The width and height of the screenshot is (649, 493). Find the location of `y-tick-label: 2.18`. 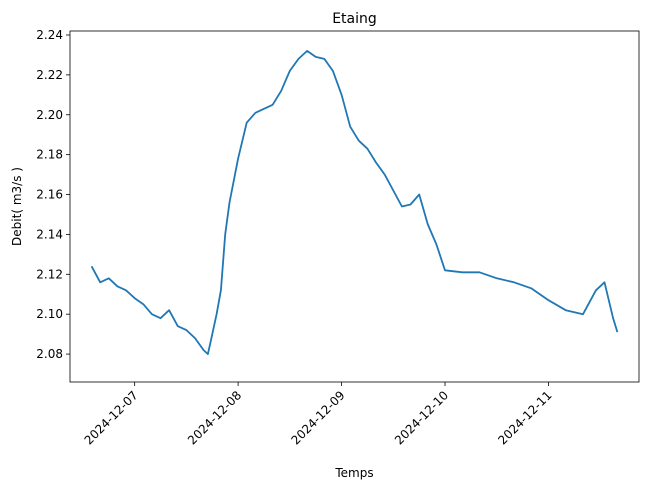

y-tick-label: 2.18 is located at coordinates (49, 155).